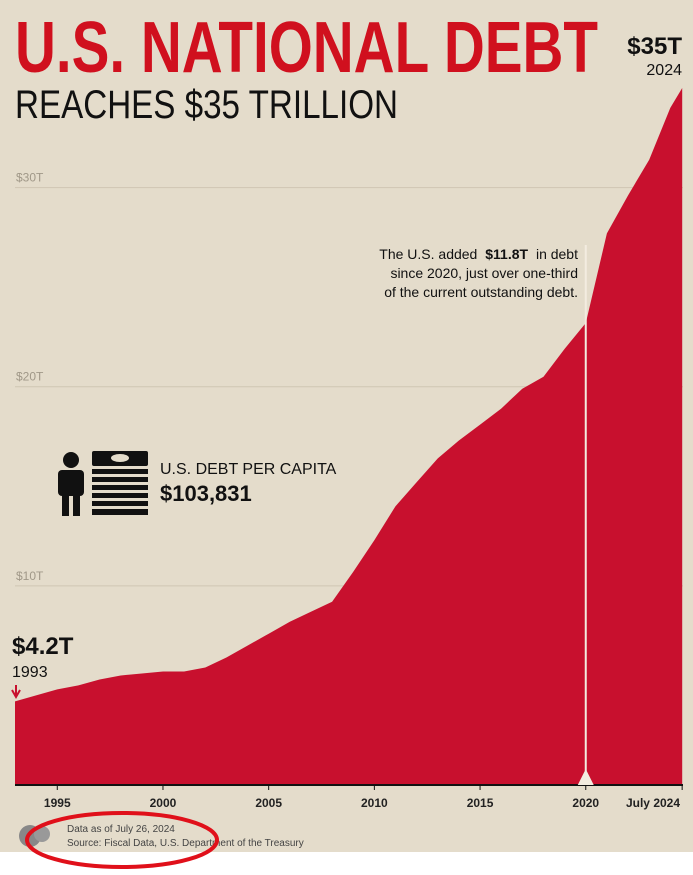  Describe the element at coordinates (585, 803) in the screenshot. I see `x-tick-label: 2020` at that location.